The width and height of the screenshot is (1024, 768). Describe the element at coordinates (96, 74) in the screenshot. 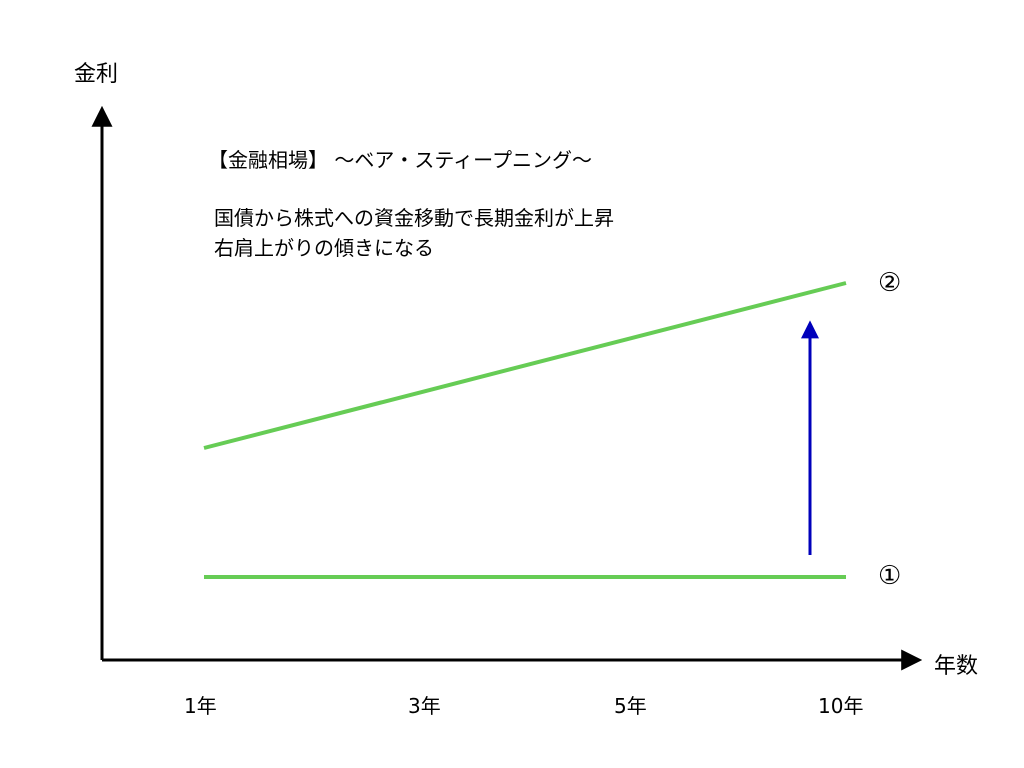

I see `y-axis-label: 金利` at that location.